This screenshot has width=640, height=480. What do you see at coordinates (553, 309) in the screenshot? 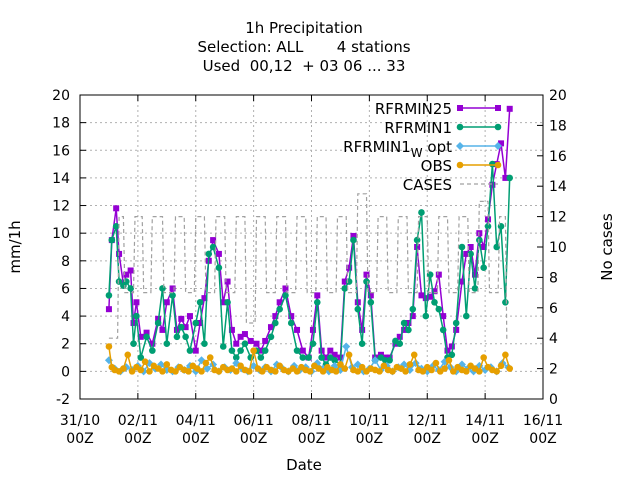
I see `y2-tick-label: 6` at bounding box center [553, 309].